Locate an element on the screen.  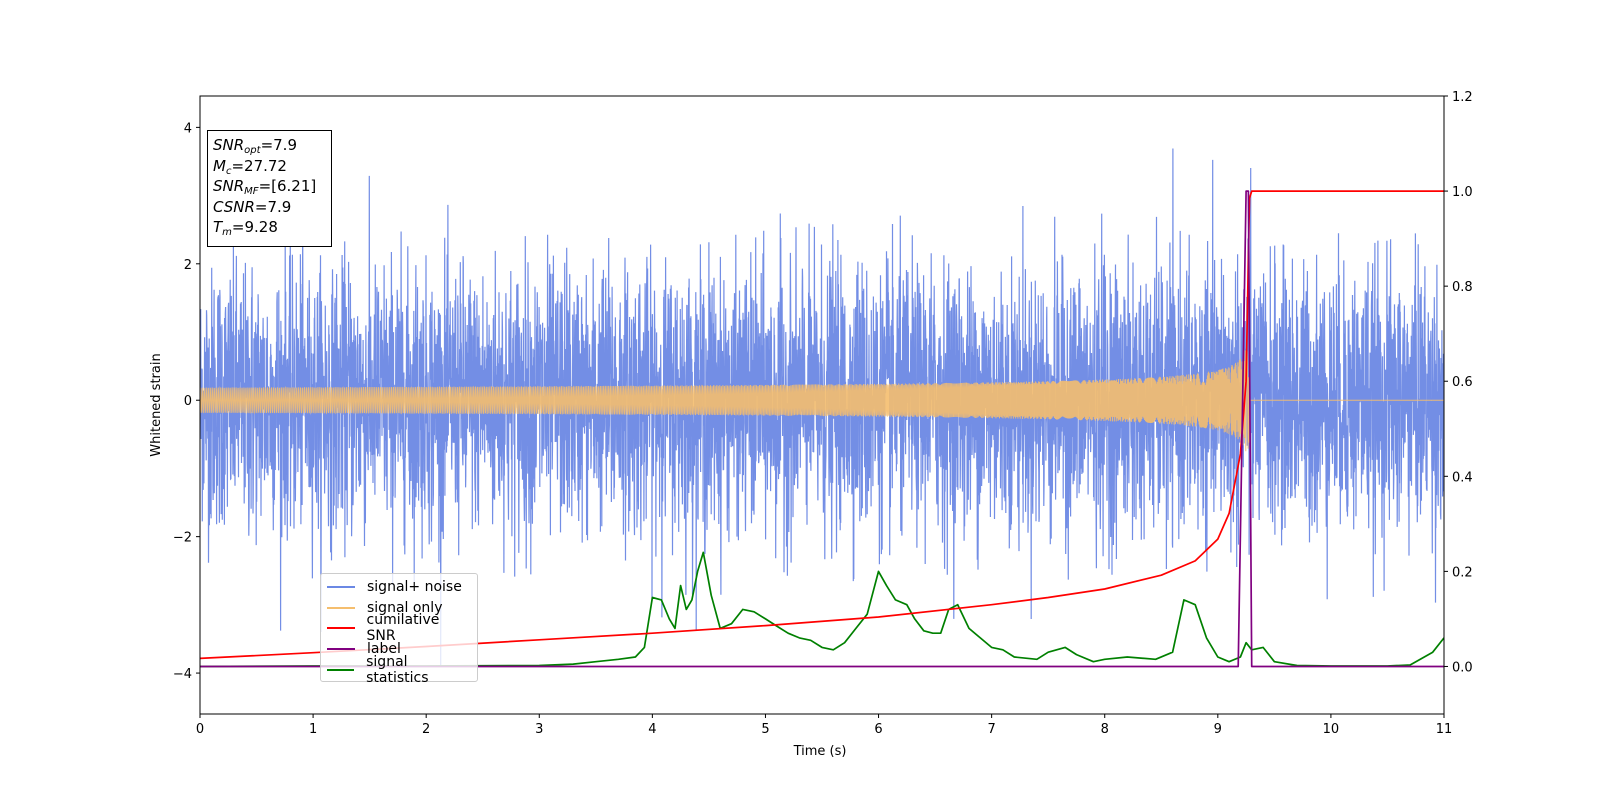
csnr-label: CSNR is located at coordinates (234, 206).